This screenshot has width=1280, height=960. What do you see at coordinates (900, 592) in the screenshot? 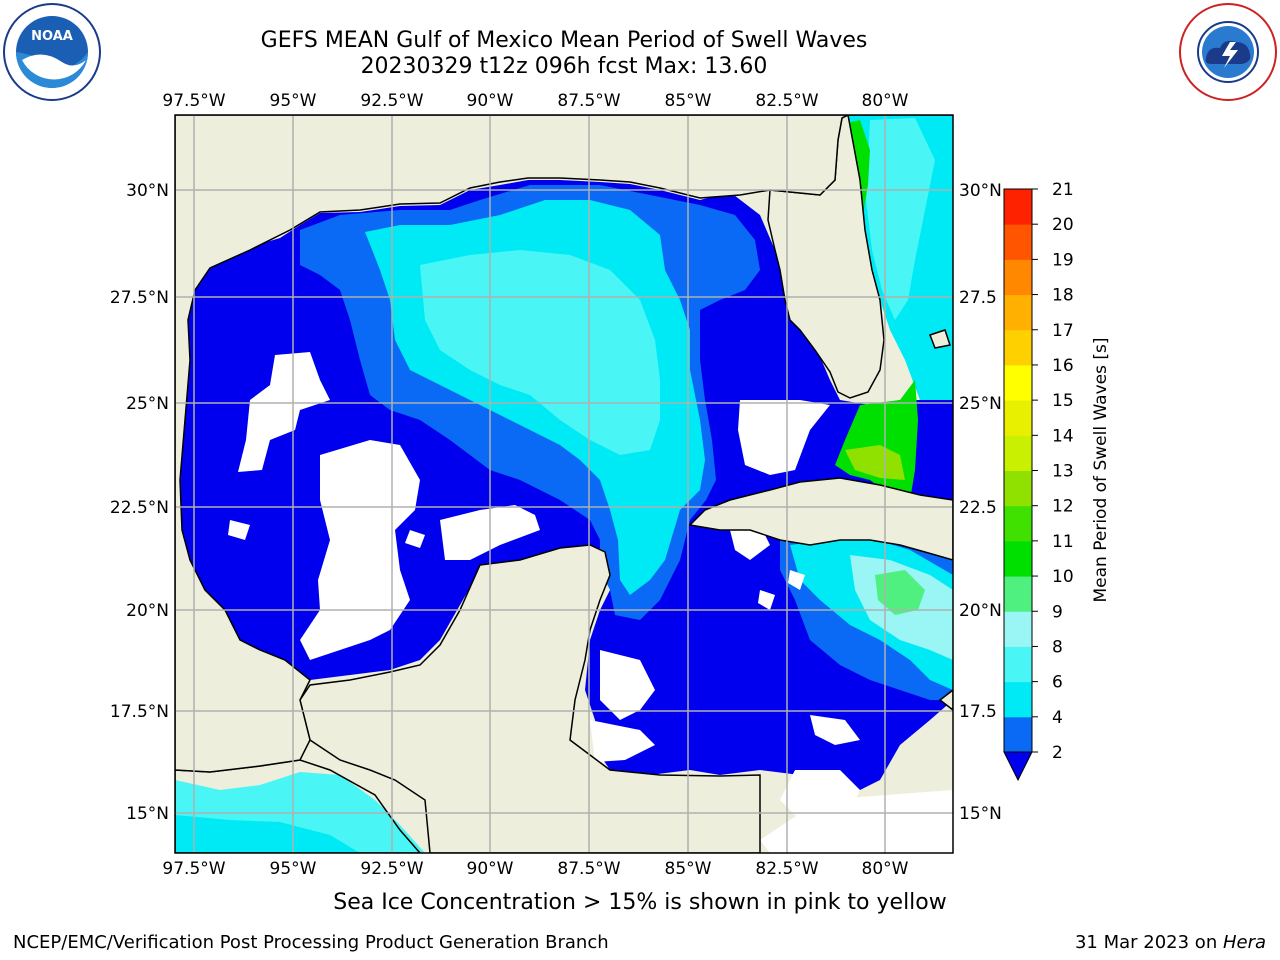
I see `caribbean-water-9-10s` at bounding box center [900, 592].